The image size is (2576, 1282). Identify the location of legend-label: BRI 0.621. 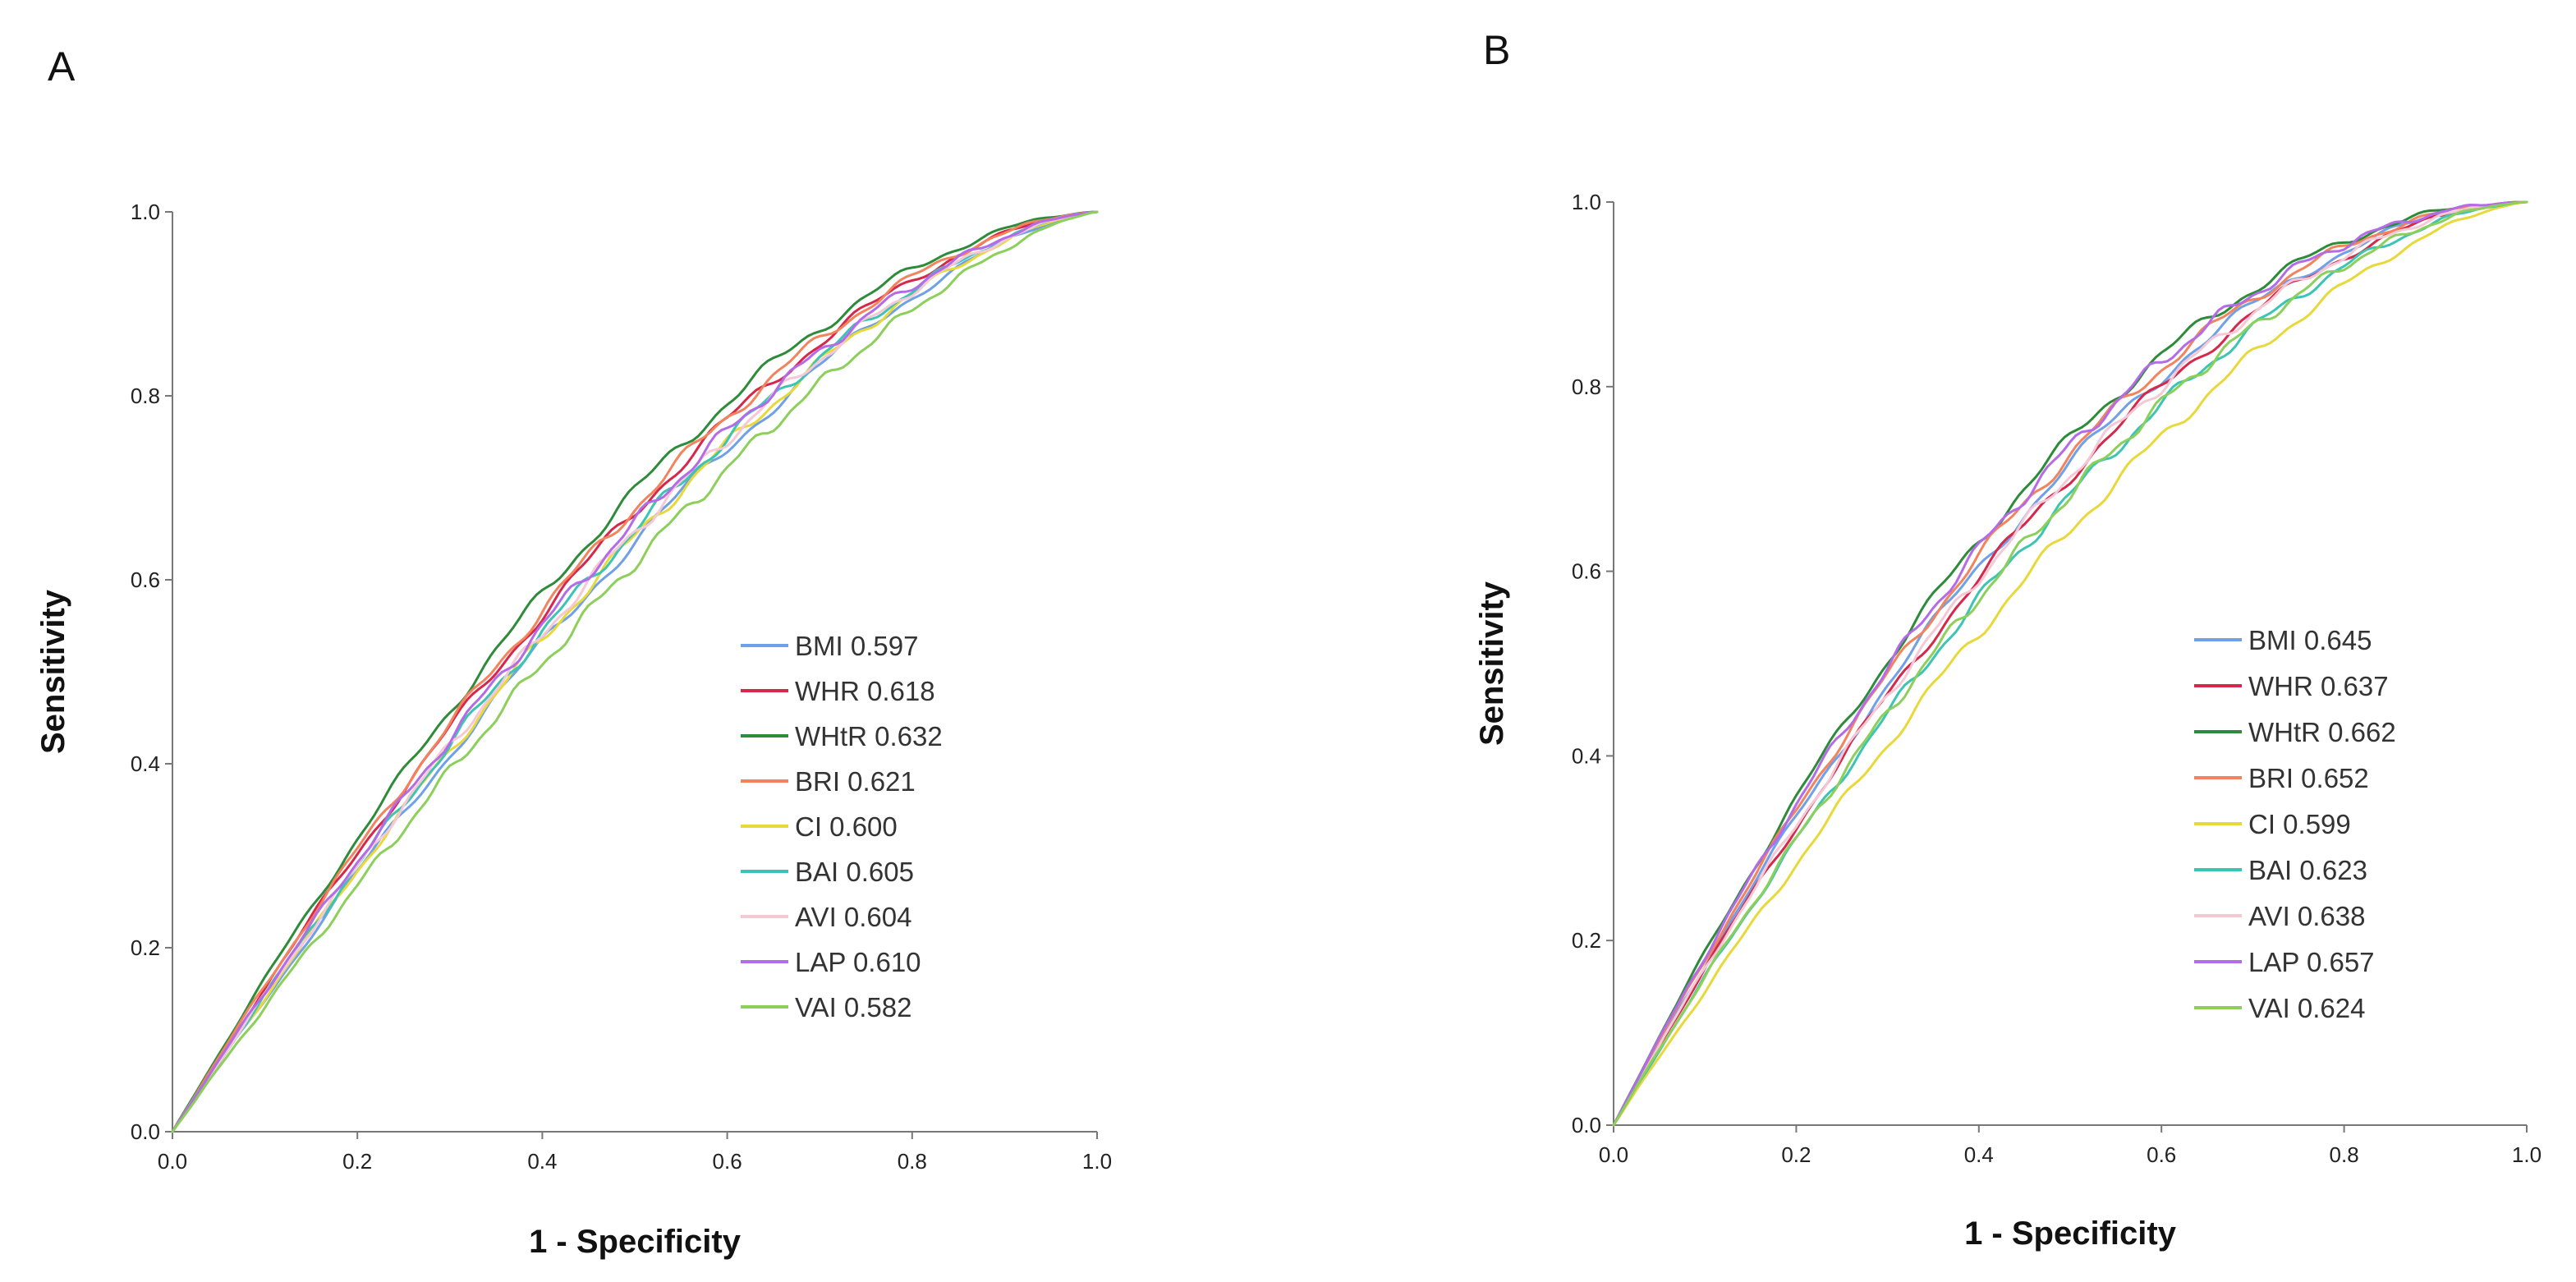
(855, 781).